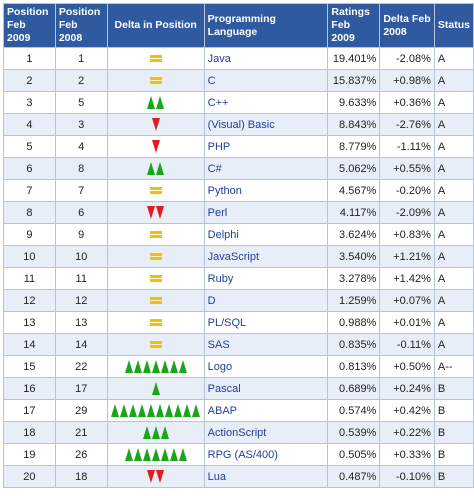  I want to click on language-link: SAS, so click(266, 344).